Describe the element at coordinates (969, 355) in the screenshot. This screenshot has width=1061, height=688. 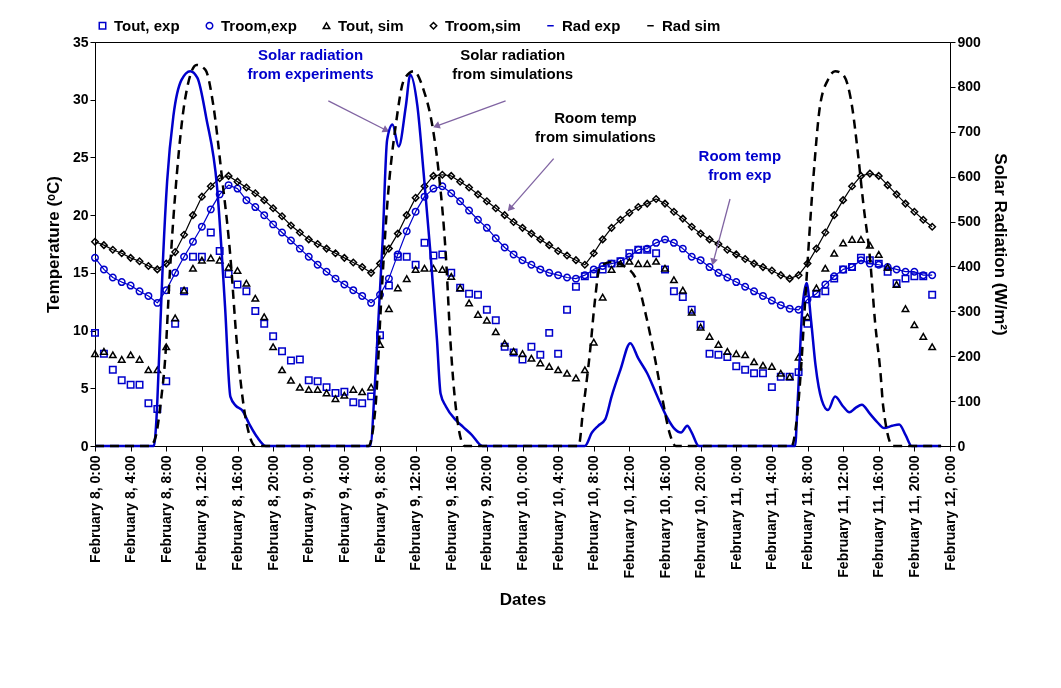
I see `y2-tick-label: 200` at that location.